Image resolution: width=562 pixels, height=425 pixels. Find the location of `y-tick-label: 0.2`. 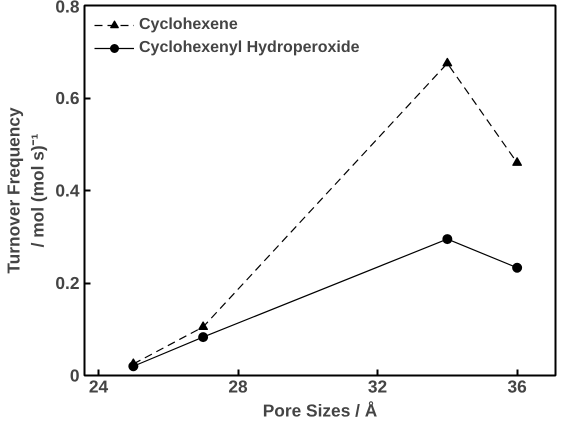

y-tick-label: 0.2 is located at coordinates (67, 283).